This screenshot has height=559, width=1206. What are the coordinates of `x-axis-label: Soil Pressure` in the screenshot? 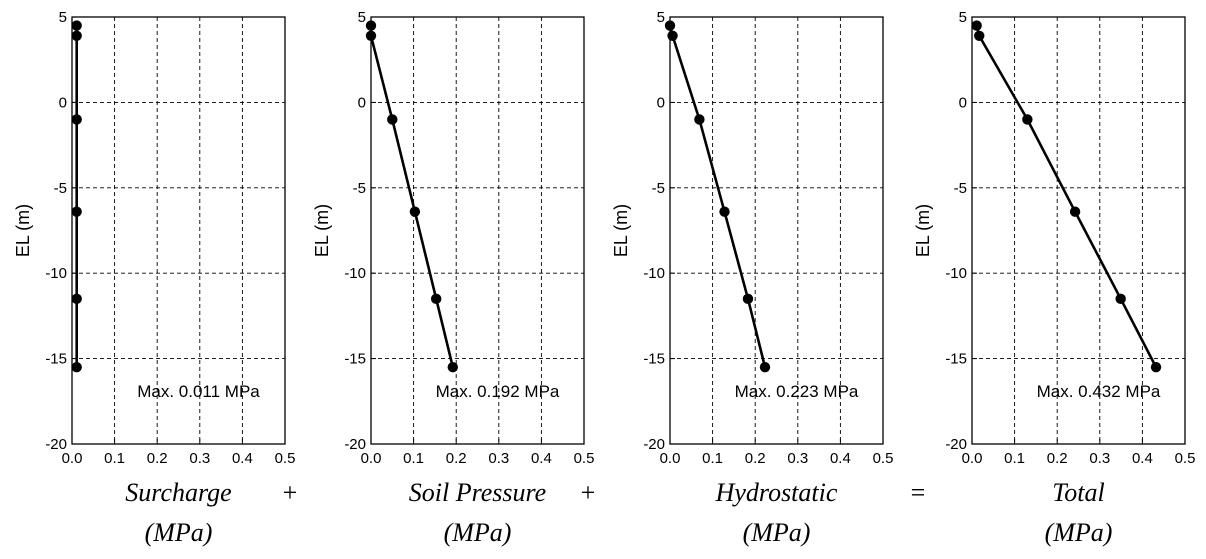 It's located at (477, 492).